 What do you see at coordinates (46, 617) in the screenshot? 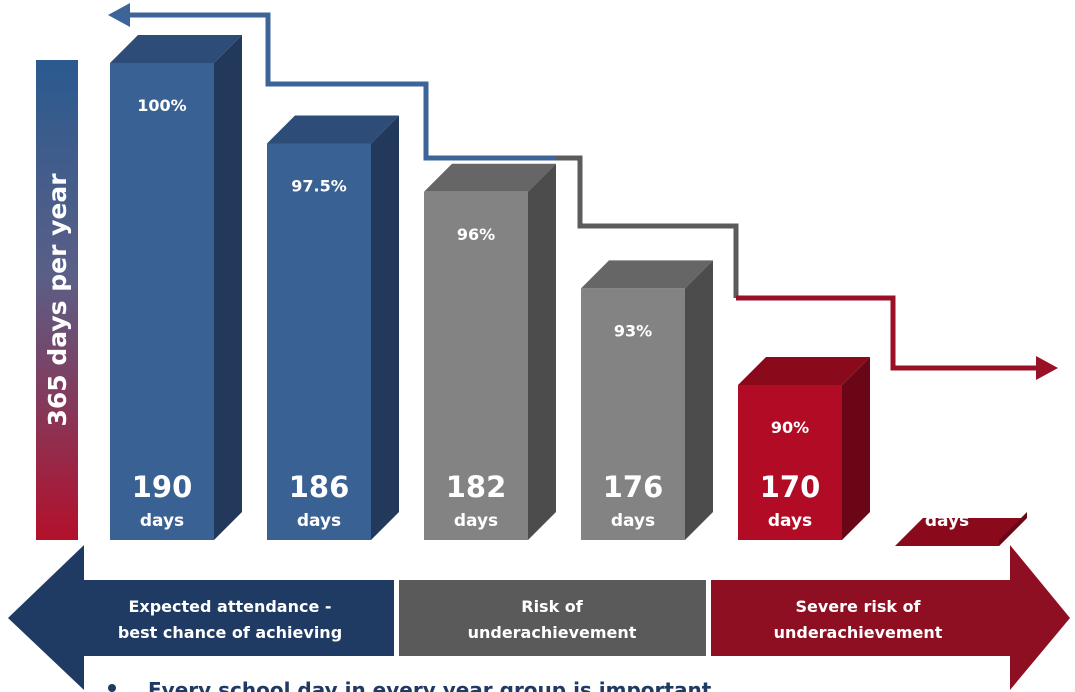
I see `band-left-arrow-head` at bounding box center [46, 617].